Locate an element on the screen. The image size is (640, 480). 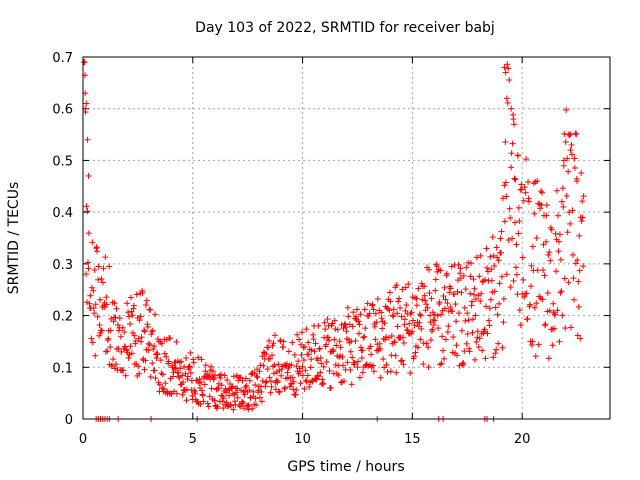
y-tick-label: 0.7 is located at coordinates (62, 58).